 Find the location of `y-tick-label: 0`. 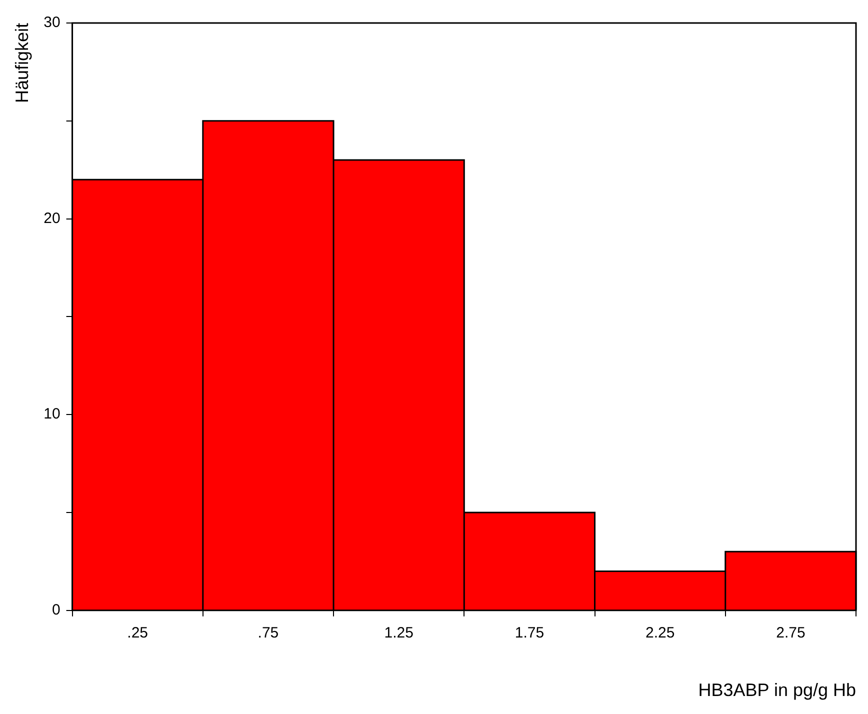

y-tick-label: 0 is located at coordinates (56, 610).